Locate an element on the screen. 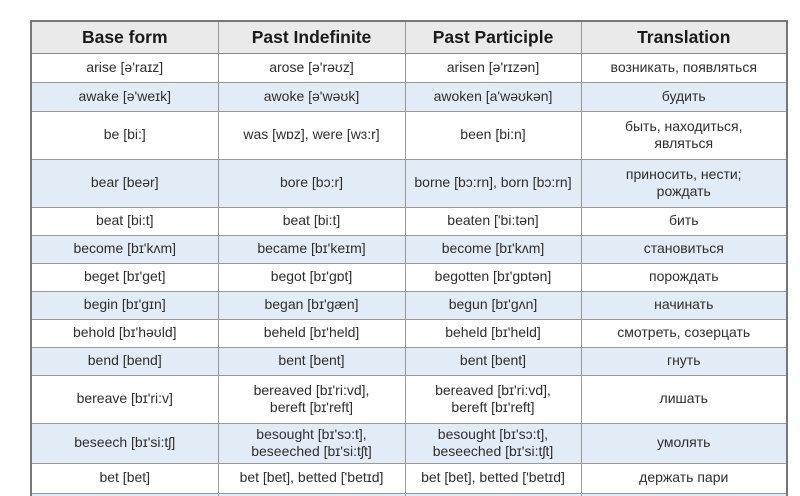 This screenshot has height=496, width=800. table-row-partial is located at coordinates (409, 494).